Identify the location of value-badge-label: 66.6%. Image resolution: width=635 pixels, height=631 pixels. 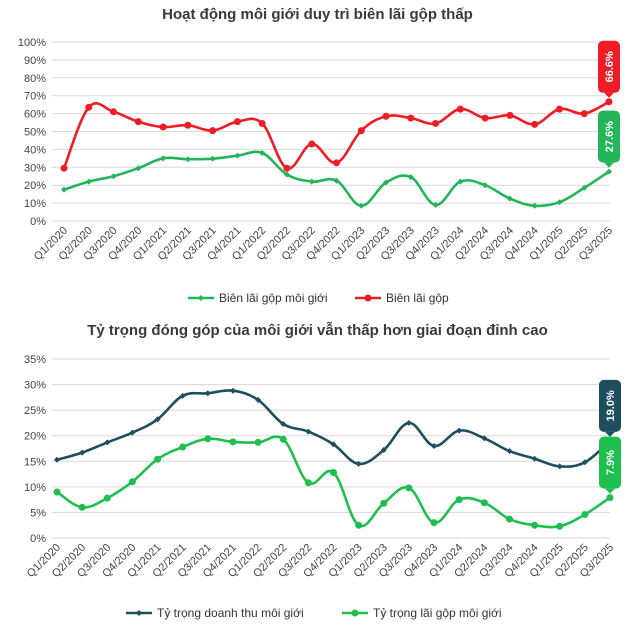
(610, 66).